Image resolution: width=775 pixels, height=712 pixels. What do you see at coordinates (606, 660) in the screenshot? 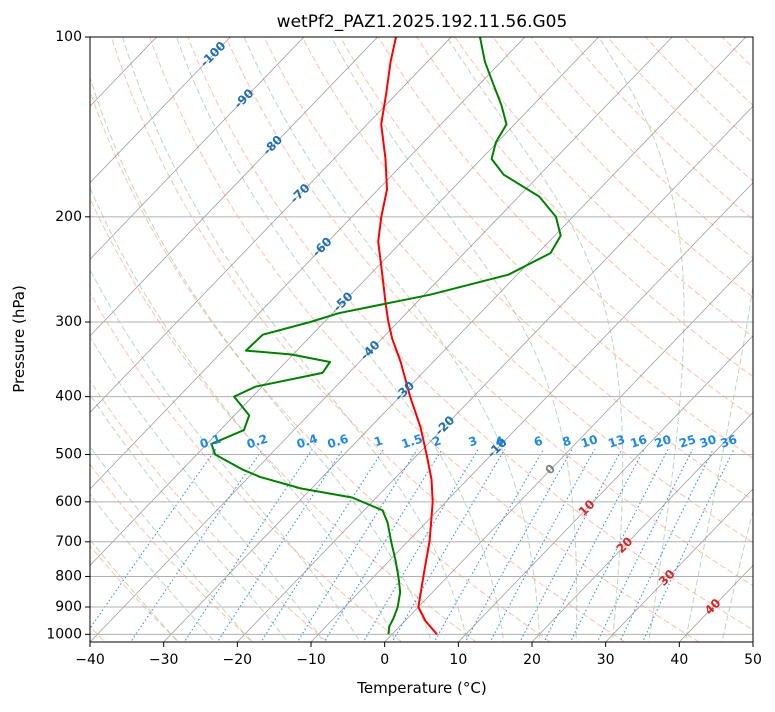
I see `x-tick-label: 30` at bounding box center [606, 660].